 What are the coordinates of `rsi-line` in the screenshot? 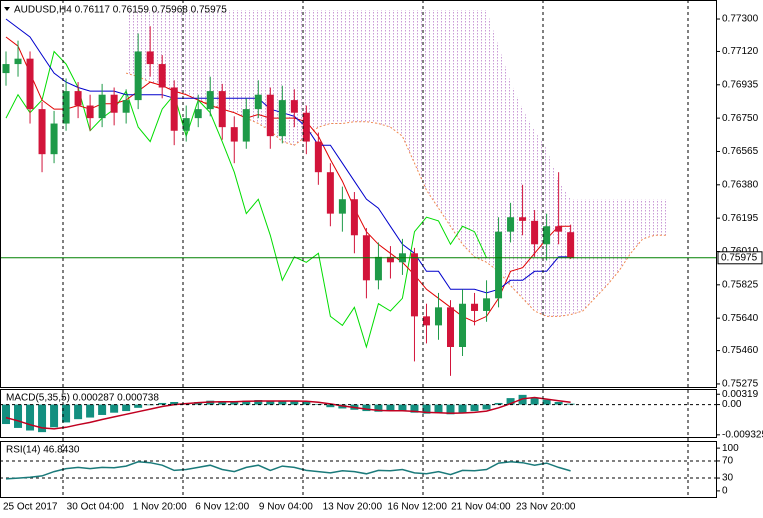 It's located at (288, 470).